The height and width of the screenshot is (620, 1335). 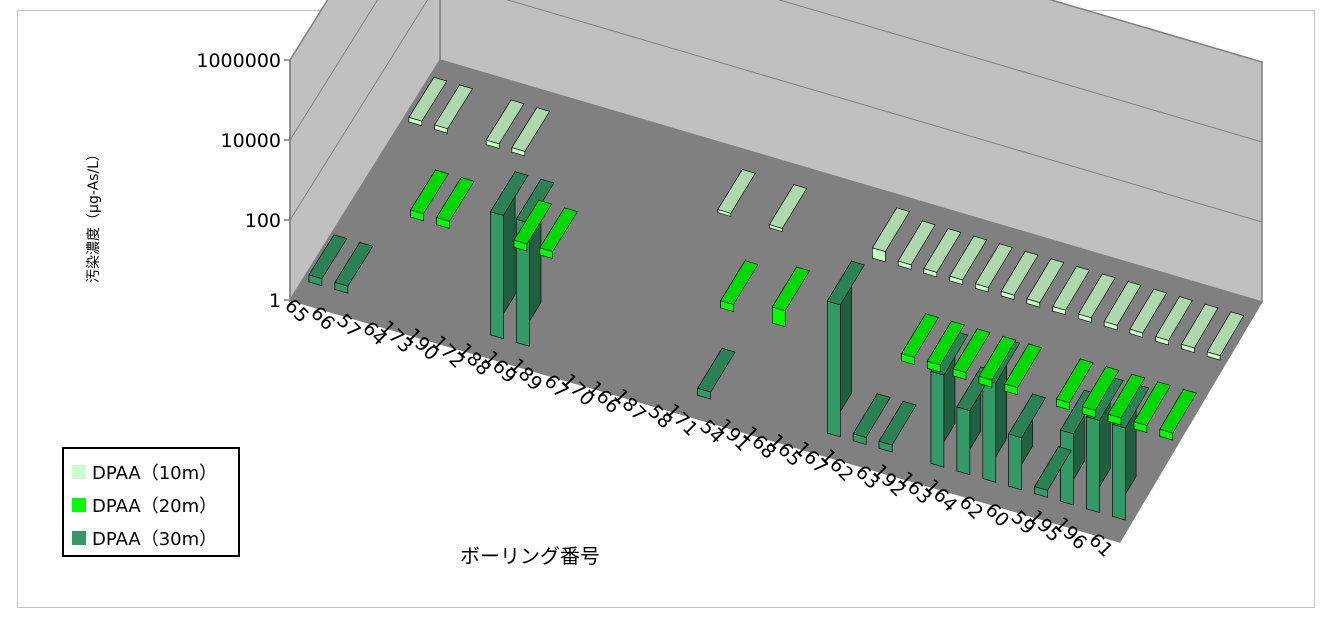 I want to click on legend-item-10m: DPAA（10m）, so click(x=155, y=471).